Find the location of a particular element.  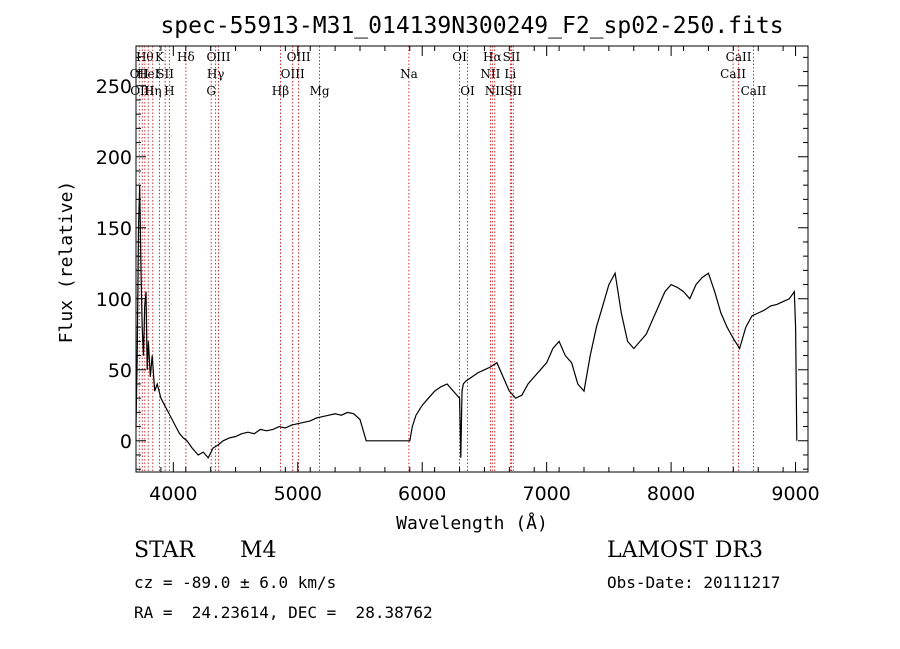

line-marker-label: Na is located at coordinates (409, 74).